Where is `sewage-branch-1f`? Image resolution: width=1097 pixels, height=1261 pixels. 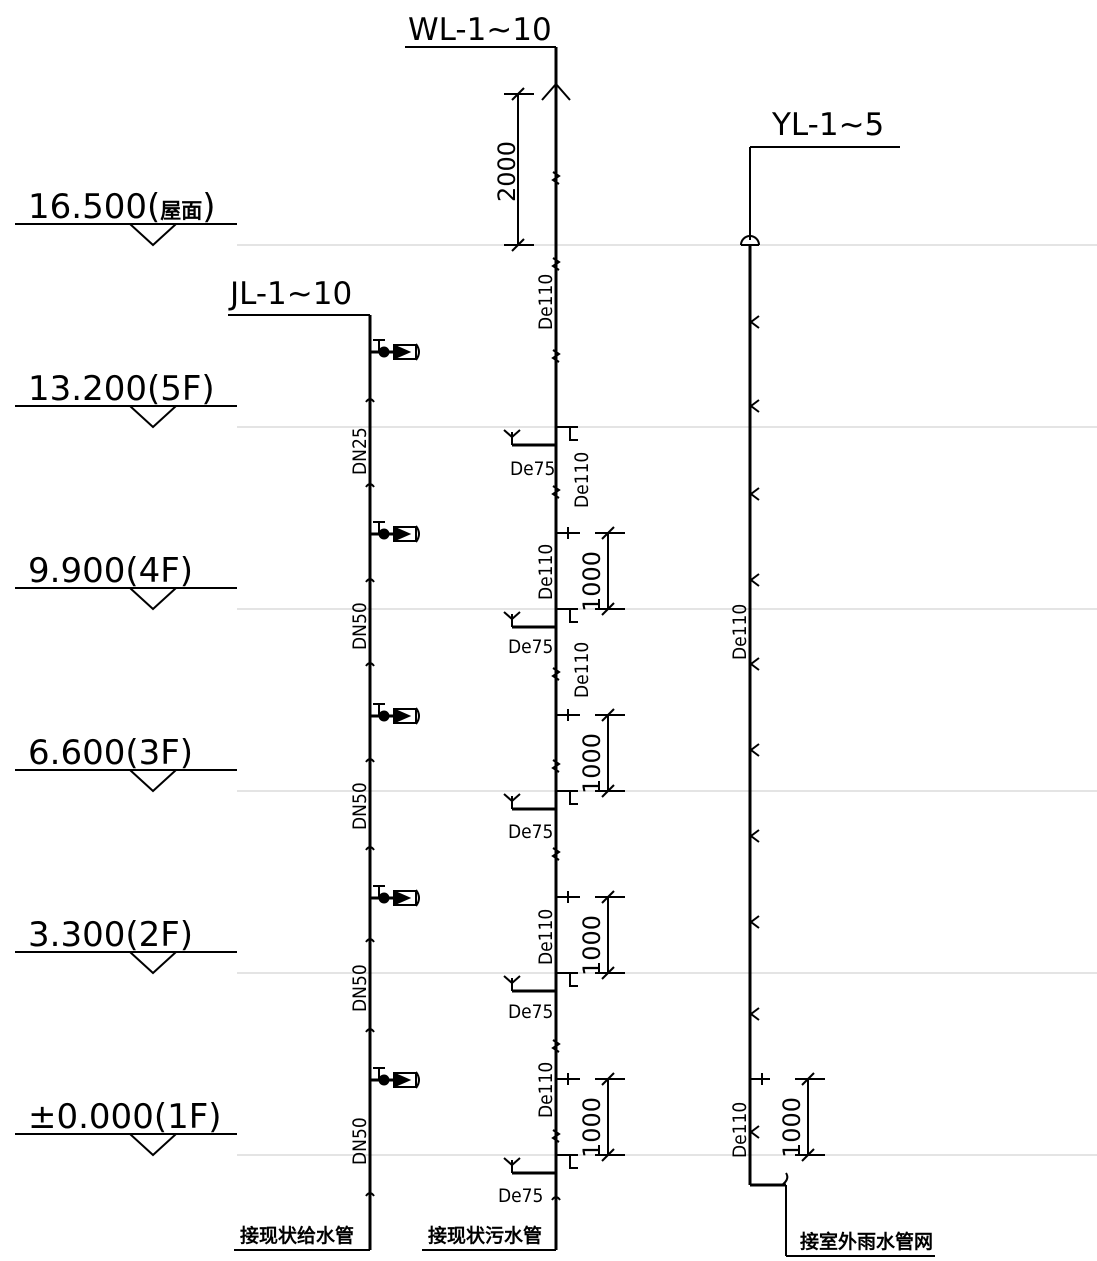
sewage-branch-1f is located at coordinates (564, 1136).